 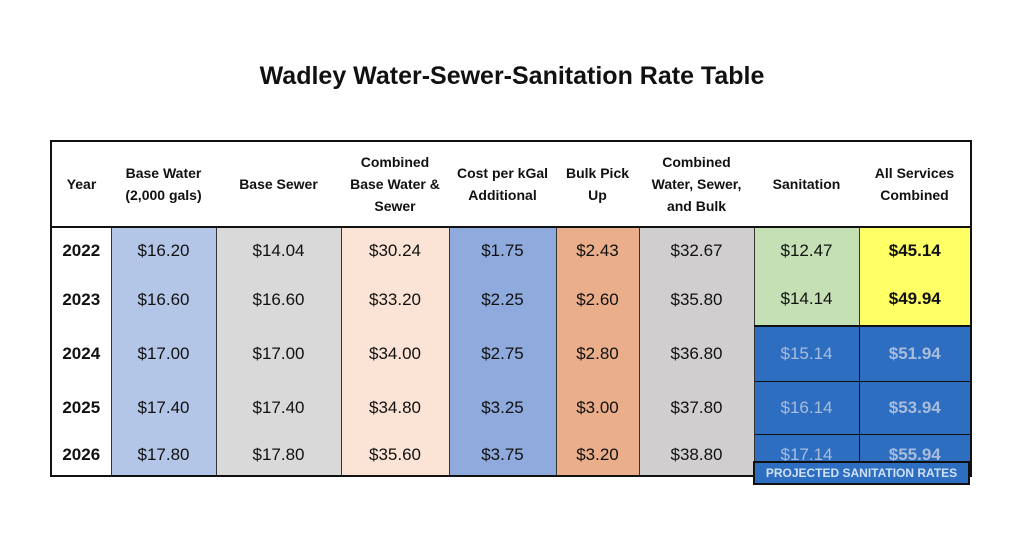 I want to click on cell-base-sewer: $14.04, so click(x=278, y=250).